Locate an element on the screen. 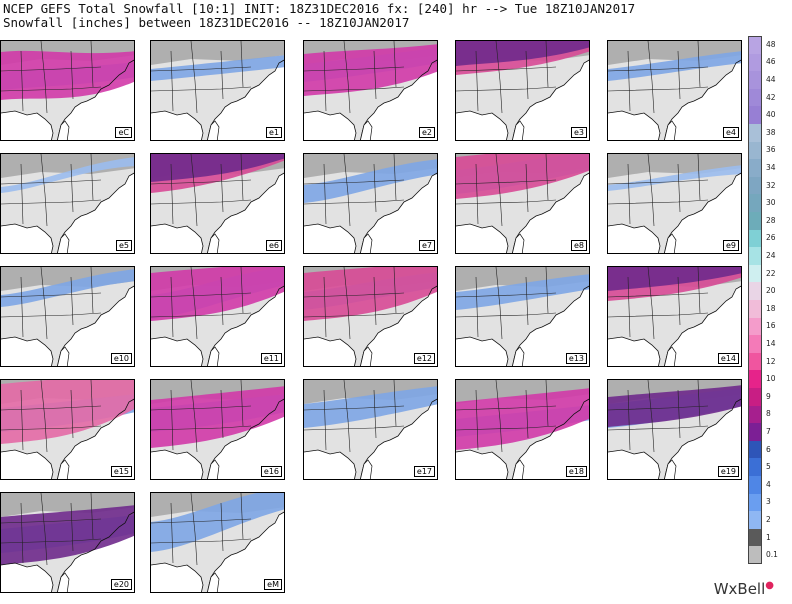 The height and width of the screenshot is (604, 792). ensemble-panel-e19: e19 is located at coordinates (674, 429).